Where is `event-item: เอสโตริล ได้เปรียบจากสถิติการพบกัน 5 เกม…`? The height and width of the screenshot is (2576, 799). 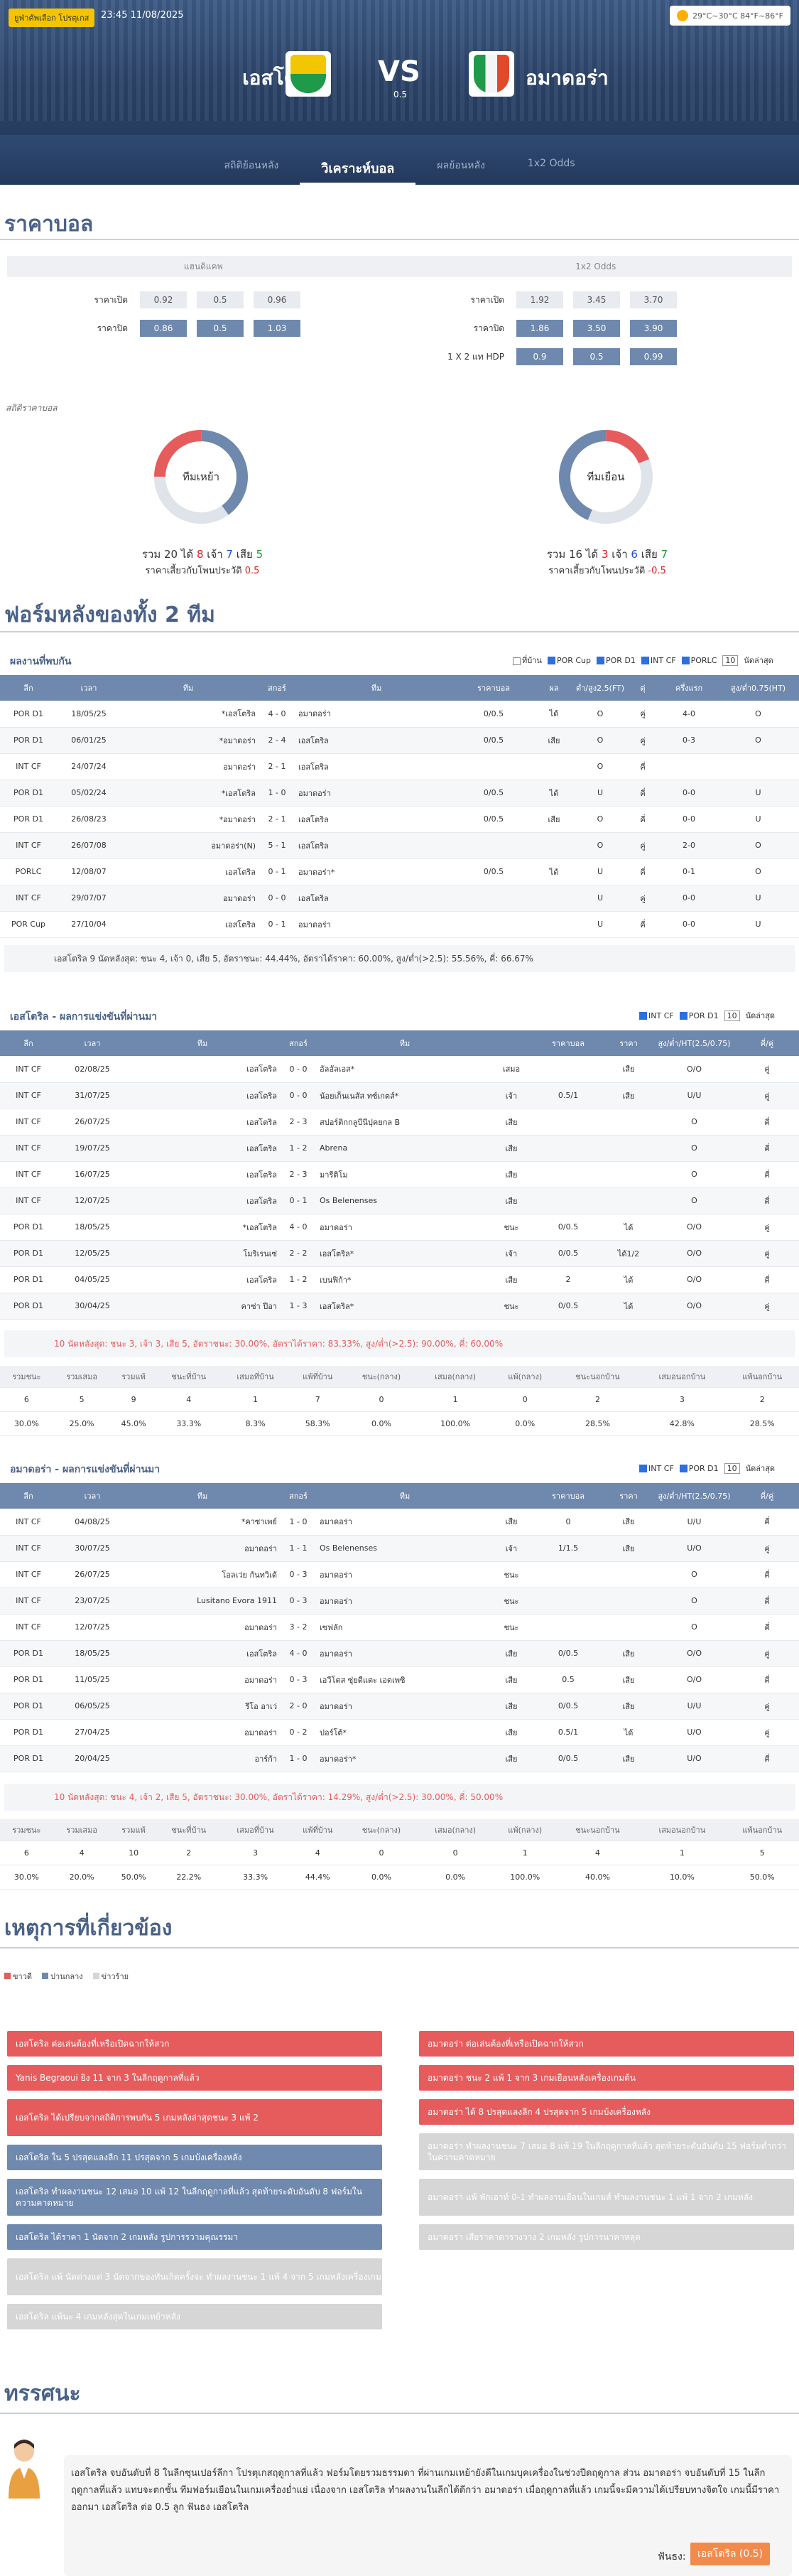 event-item: เอสโตริล ได้เปรียบจากสถิติการพบกัน 5 เกม… is located at coordinates (194, 2117).